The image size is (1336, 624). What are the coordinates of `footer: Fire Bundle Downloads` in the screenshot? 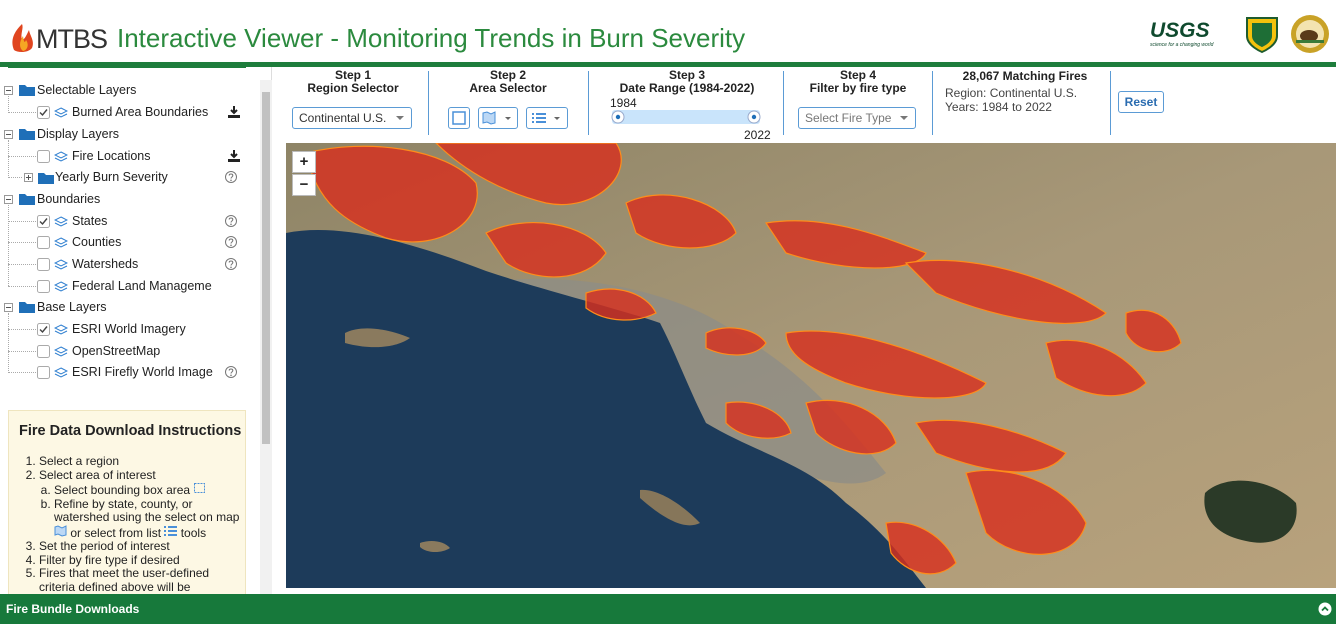 It's located at (668, 609).